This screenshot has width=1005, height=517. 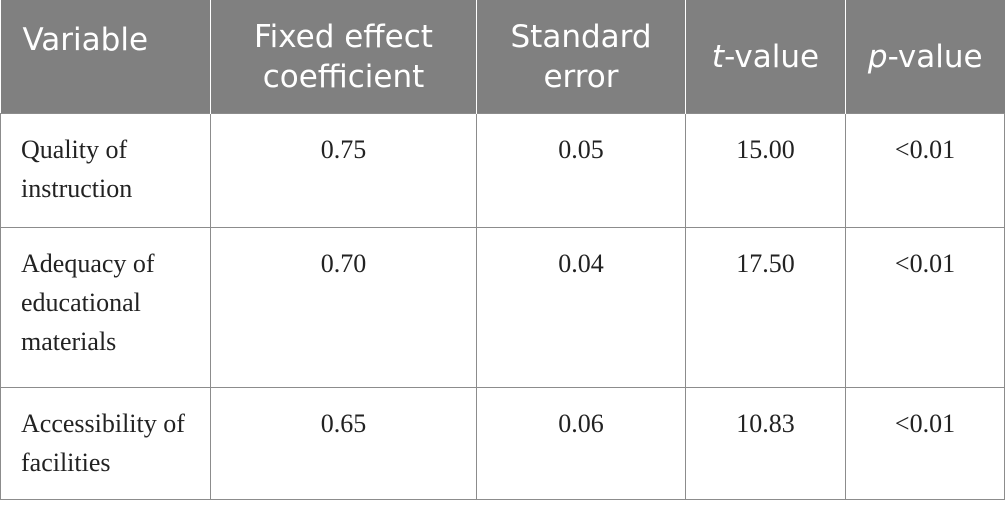 I want to click on cell-variable: Accessibility of facilities, so click(x=105, y=443).